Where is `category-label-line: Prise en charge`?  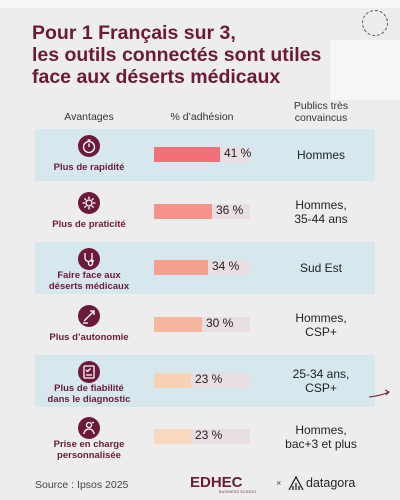
category-label-line: Prise en charge is located at coordinates (89, 444).